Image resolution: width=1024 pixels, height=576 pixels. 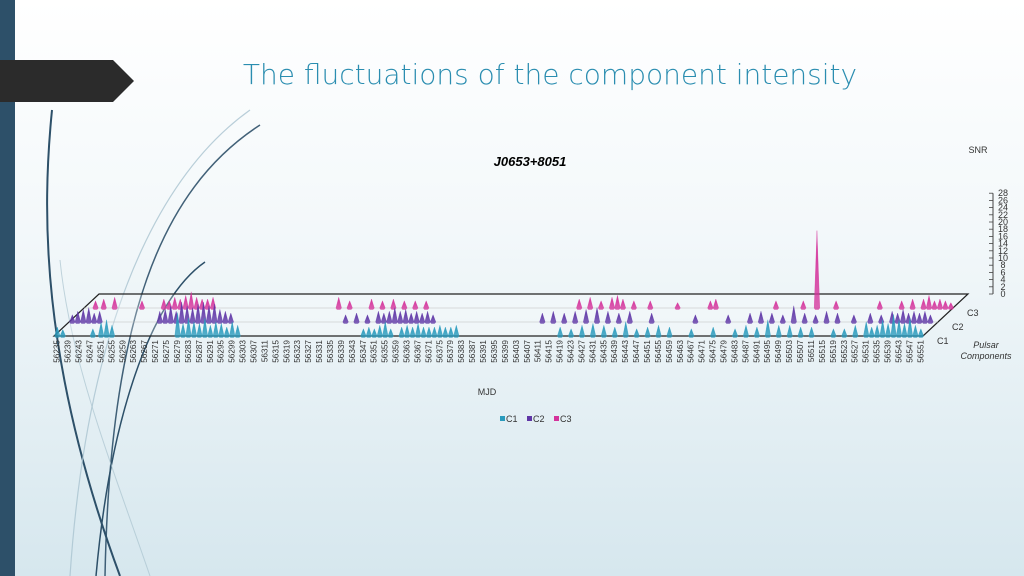 I want to click on mjd-tick-label: 56311, so click(x=264, y=351).